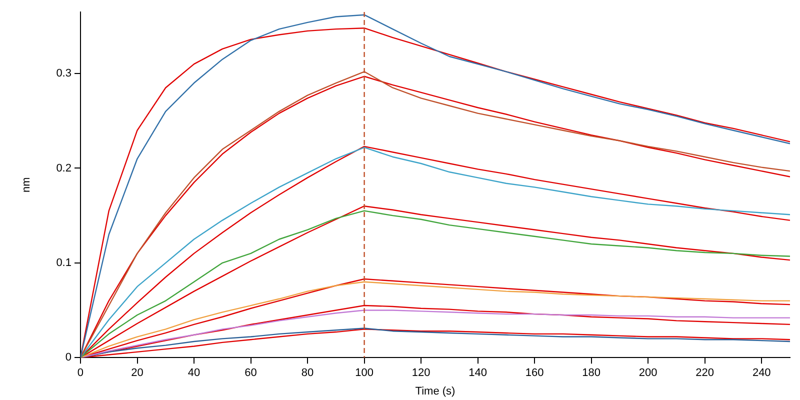 The height and width of the screenshot is (400, 800). What do you see at coordinates (64, 168) in the screenshot?
I see `y-tick-label: 0.2` at bounding box center [64, 168].